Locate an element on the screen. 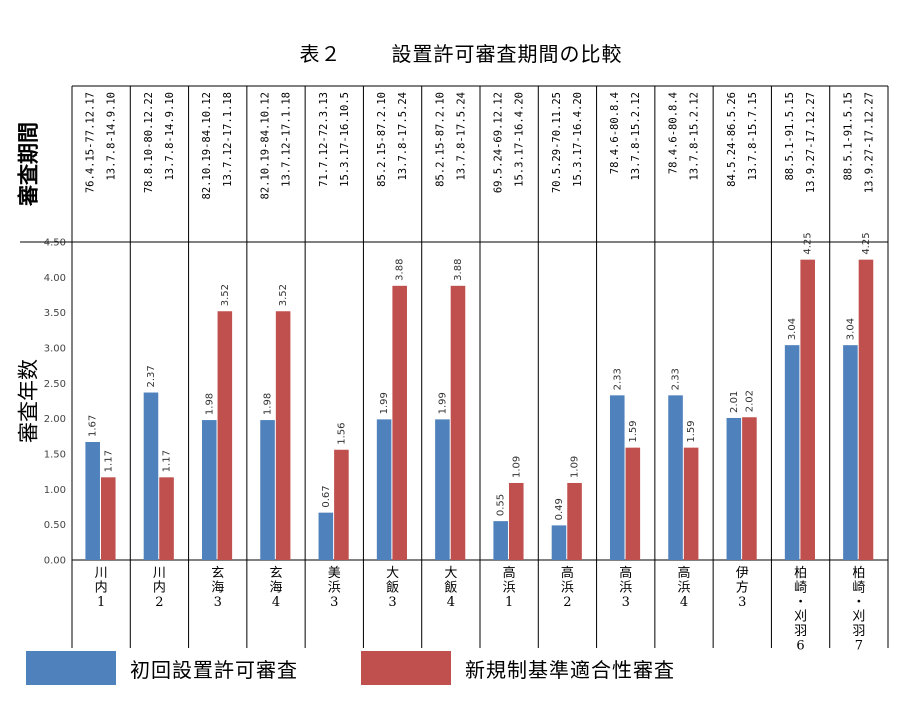 This screenshot has width=922, height=707. legend-label-first-review: 初回設置許可審査 is located at coordinates (214, 669).